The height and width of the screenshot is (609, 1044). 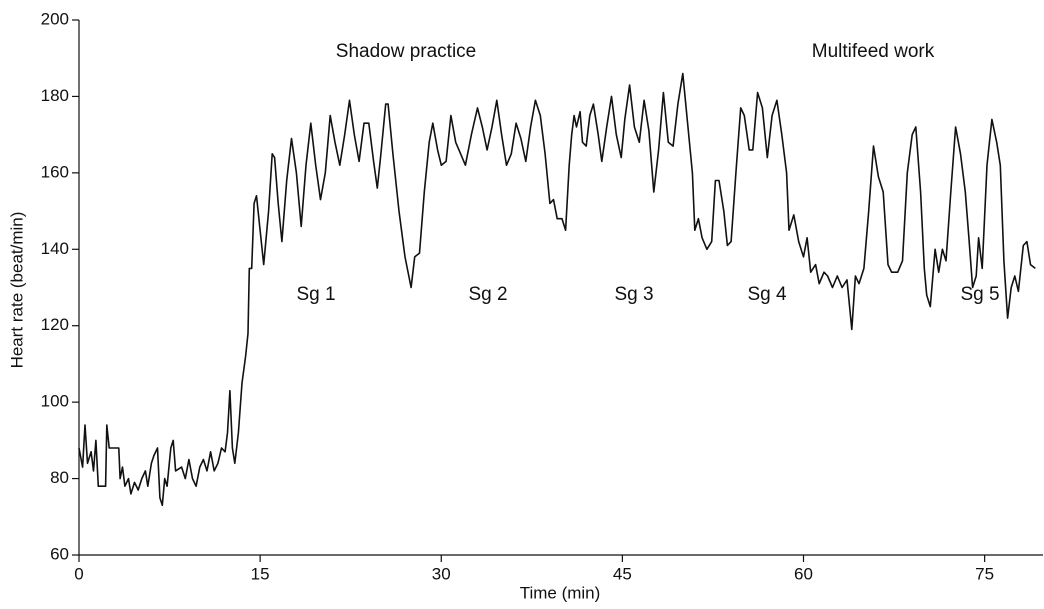 What do you see at coordinates (315, 294) in the screenshot?
I see `annotation: Sg 1` at bounding box center [315, 294].